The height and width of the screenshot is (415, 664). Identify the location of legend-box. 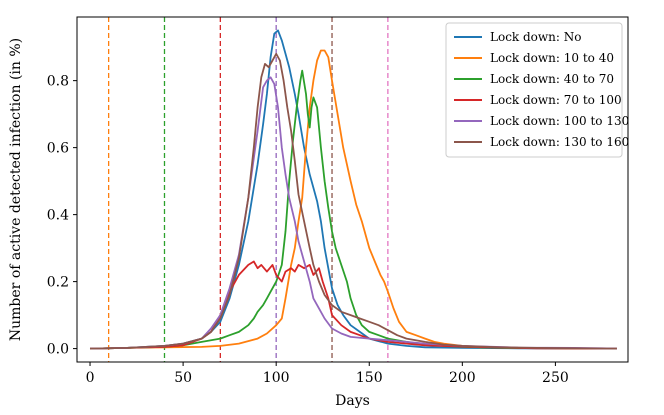
(534, 90).